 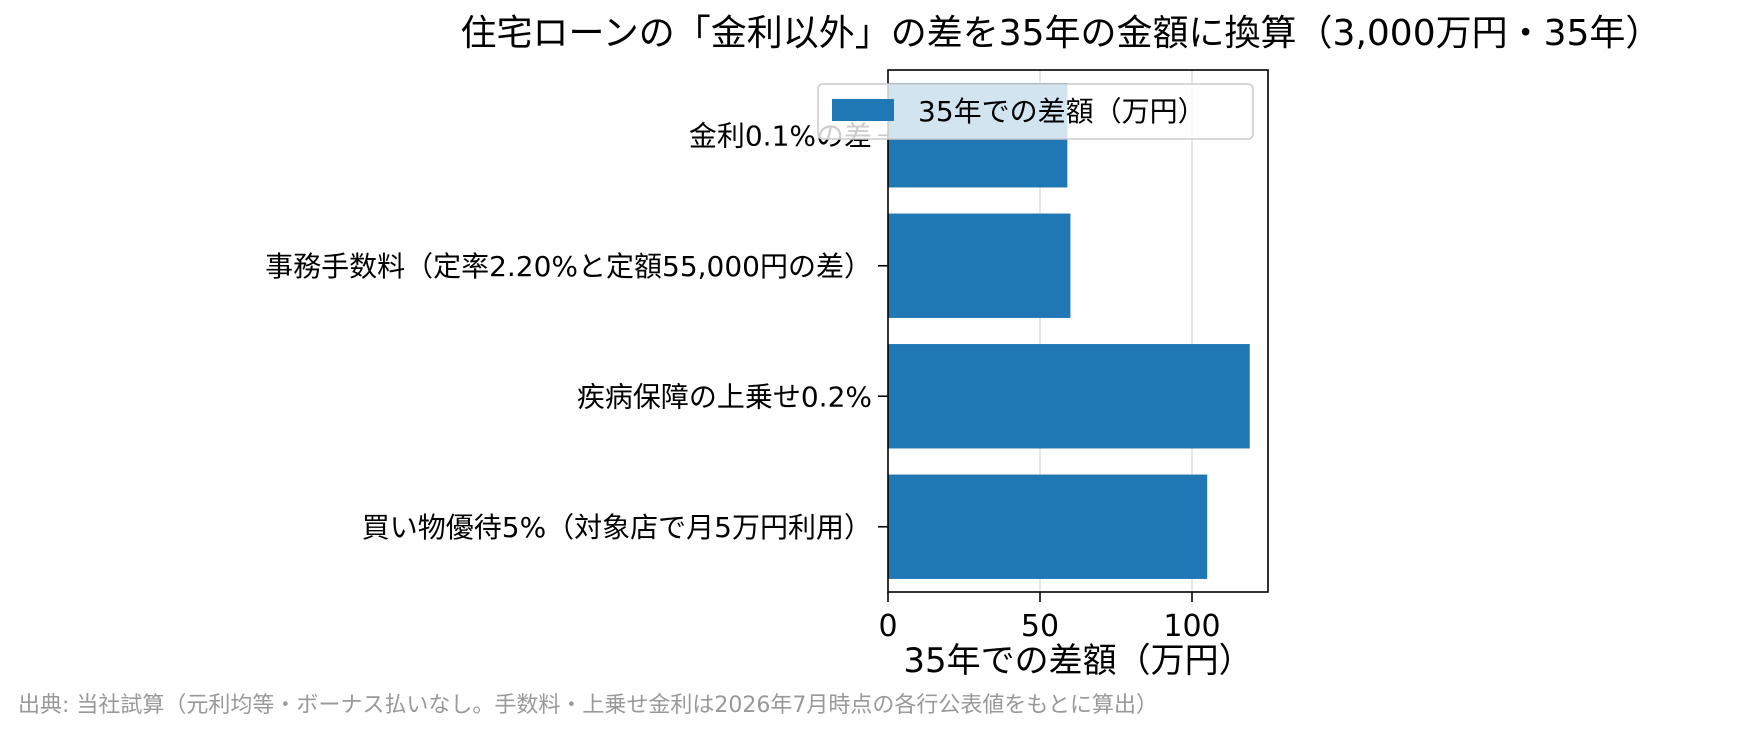 I want to click on x-tick-label: 50, so click(x=1040, y=626).